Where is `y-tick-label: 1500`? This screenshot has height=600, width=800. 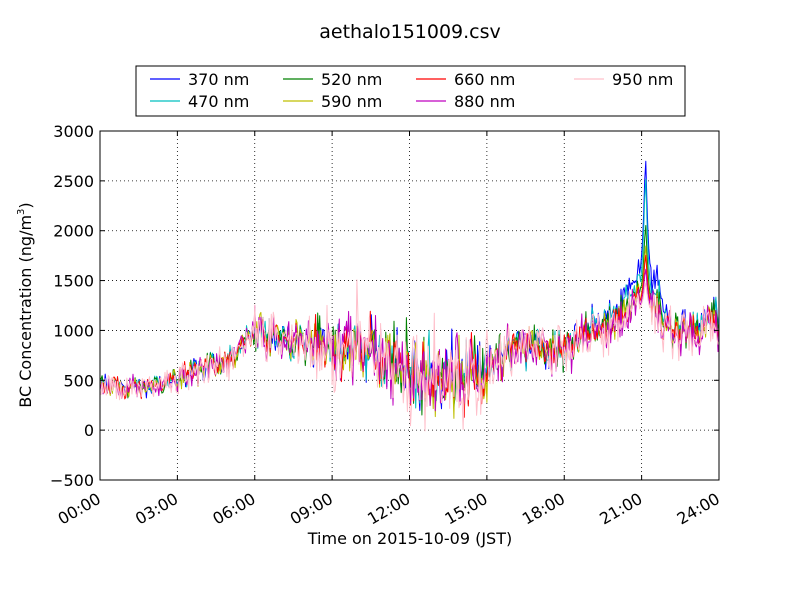 y-tick-label: 1500 is located at coordinates (73, 281).